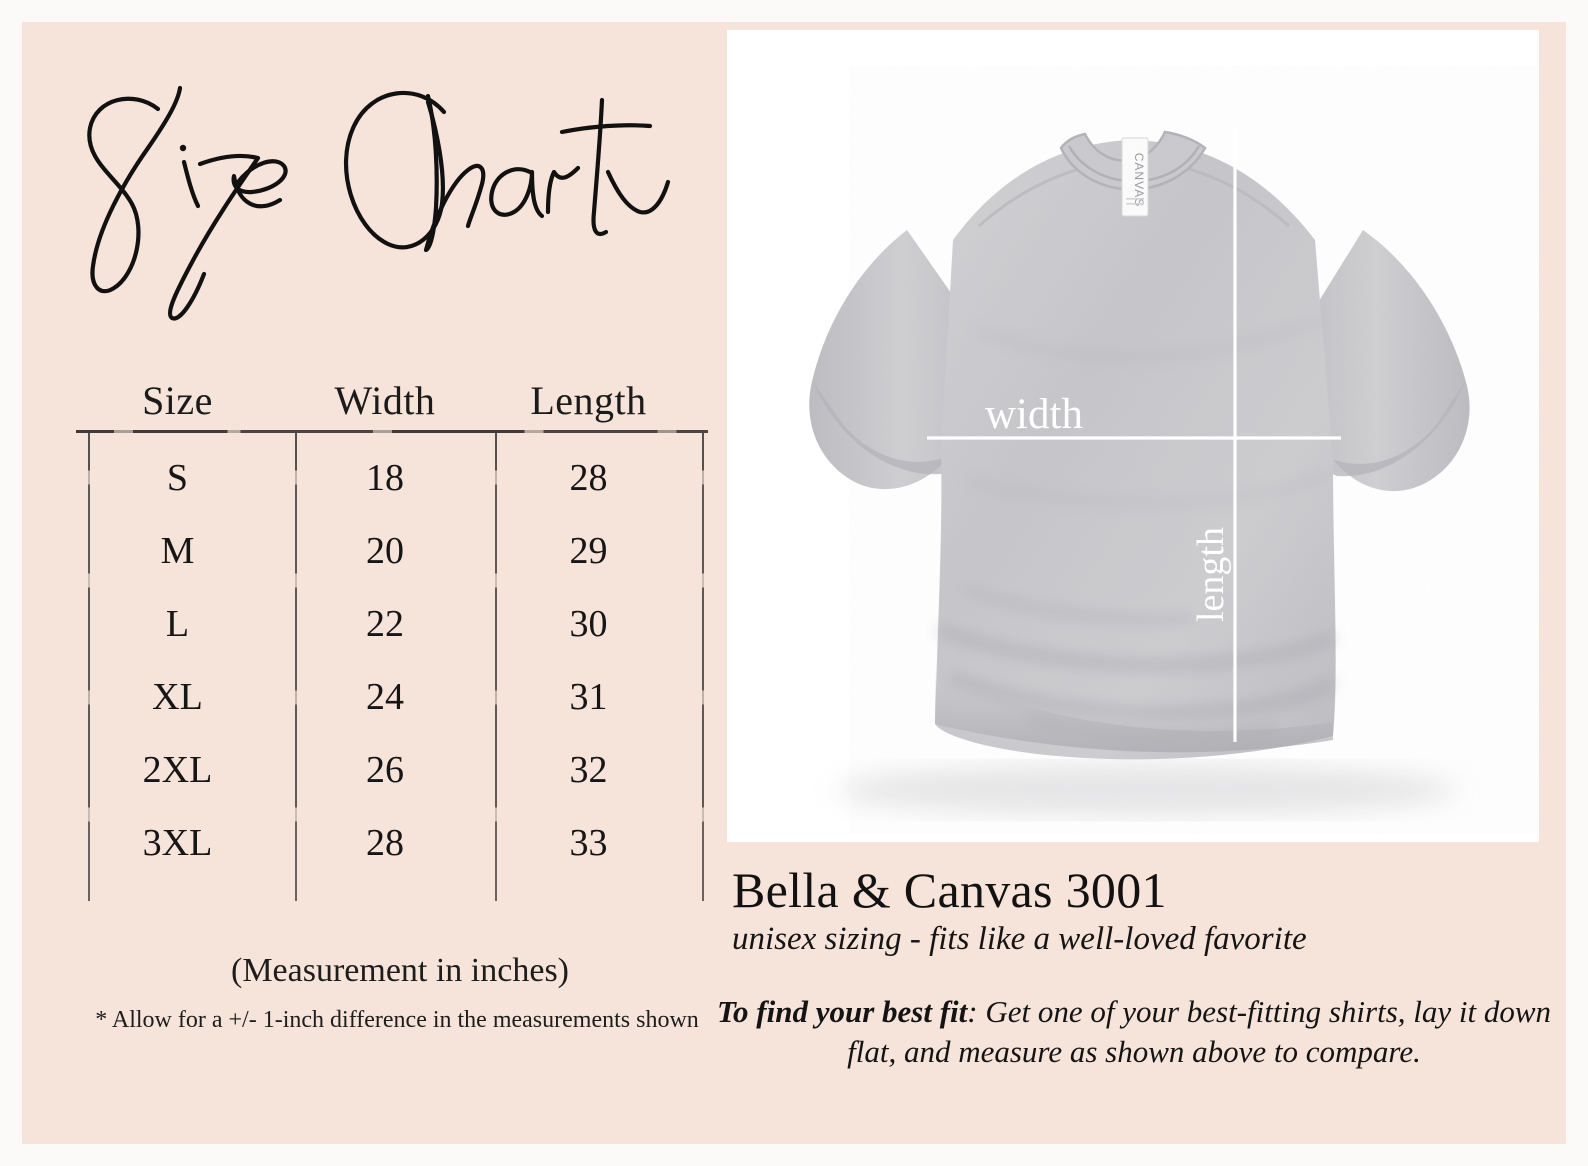  What do you see at coordinates (385, 550) in the screenshot?
I see `cell-width: 20` at bounding box center [385, 550].